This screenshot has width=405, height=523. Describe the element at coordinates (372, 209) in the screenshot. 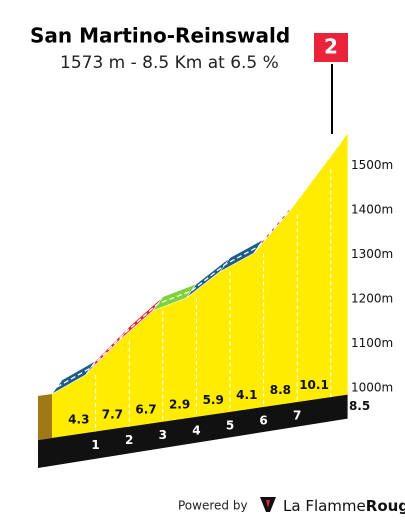

I see `y-tick-label: 1400m` at that location.